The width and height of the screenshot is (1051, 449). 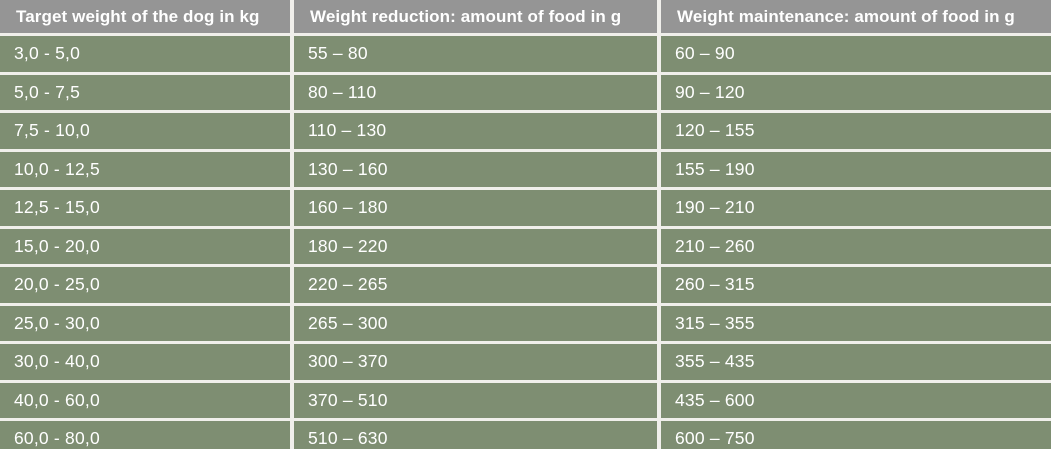 What do you see at coordinates (474, 130) in the screenshot?
I see `table-cell: 110 – 130` at bounding box center [474, 130].